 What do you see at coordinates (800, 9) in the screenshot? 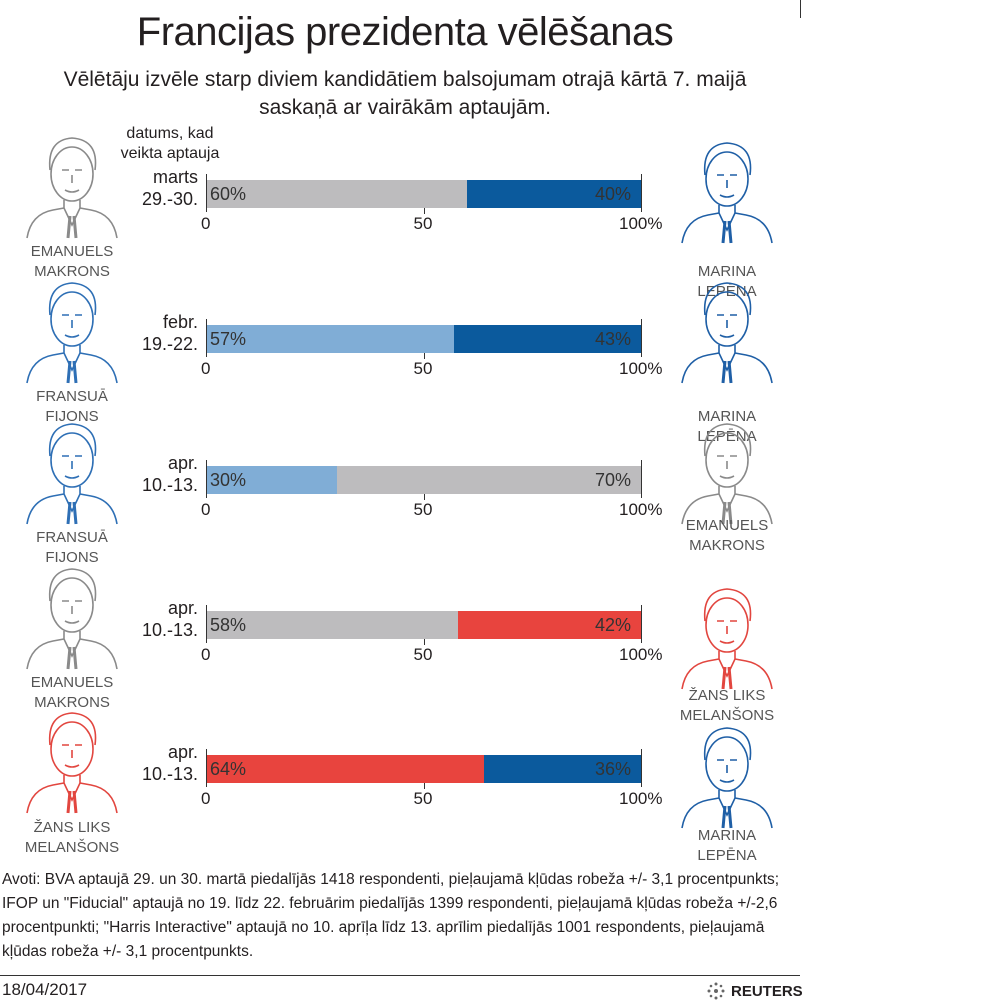
I see `frame-line` at bounding box center [800, 9].